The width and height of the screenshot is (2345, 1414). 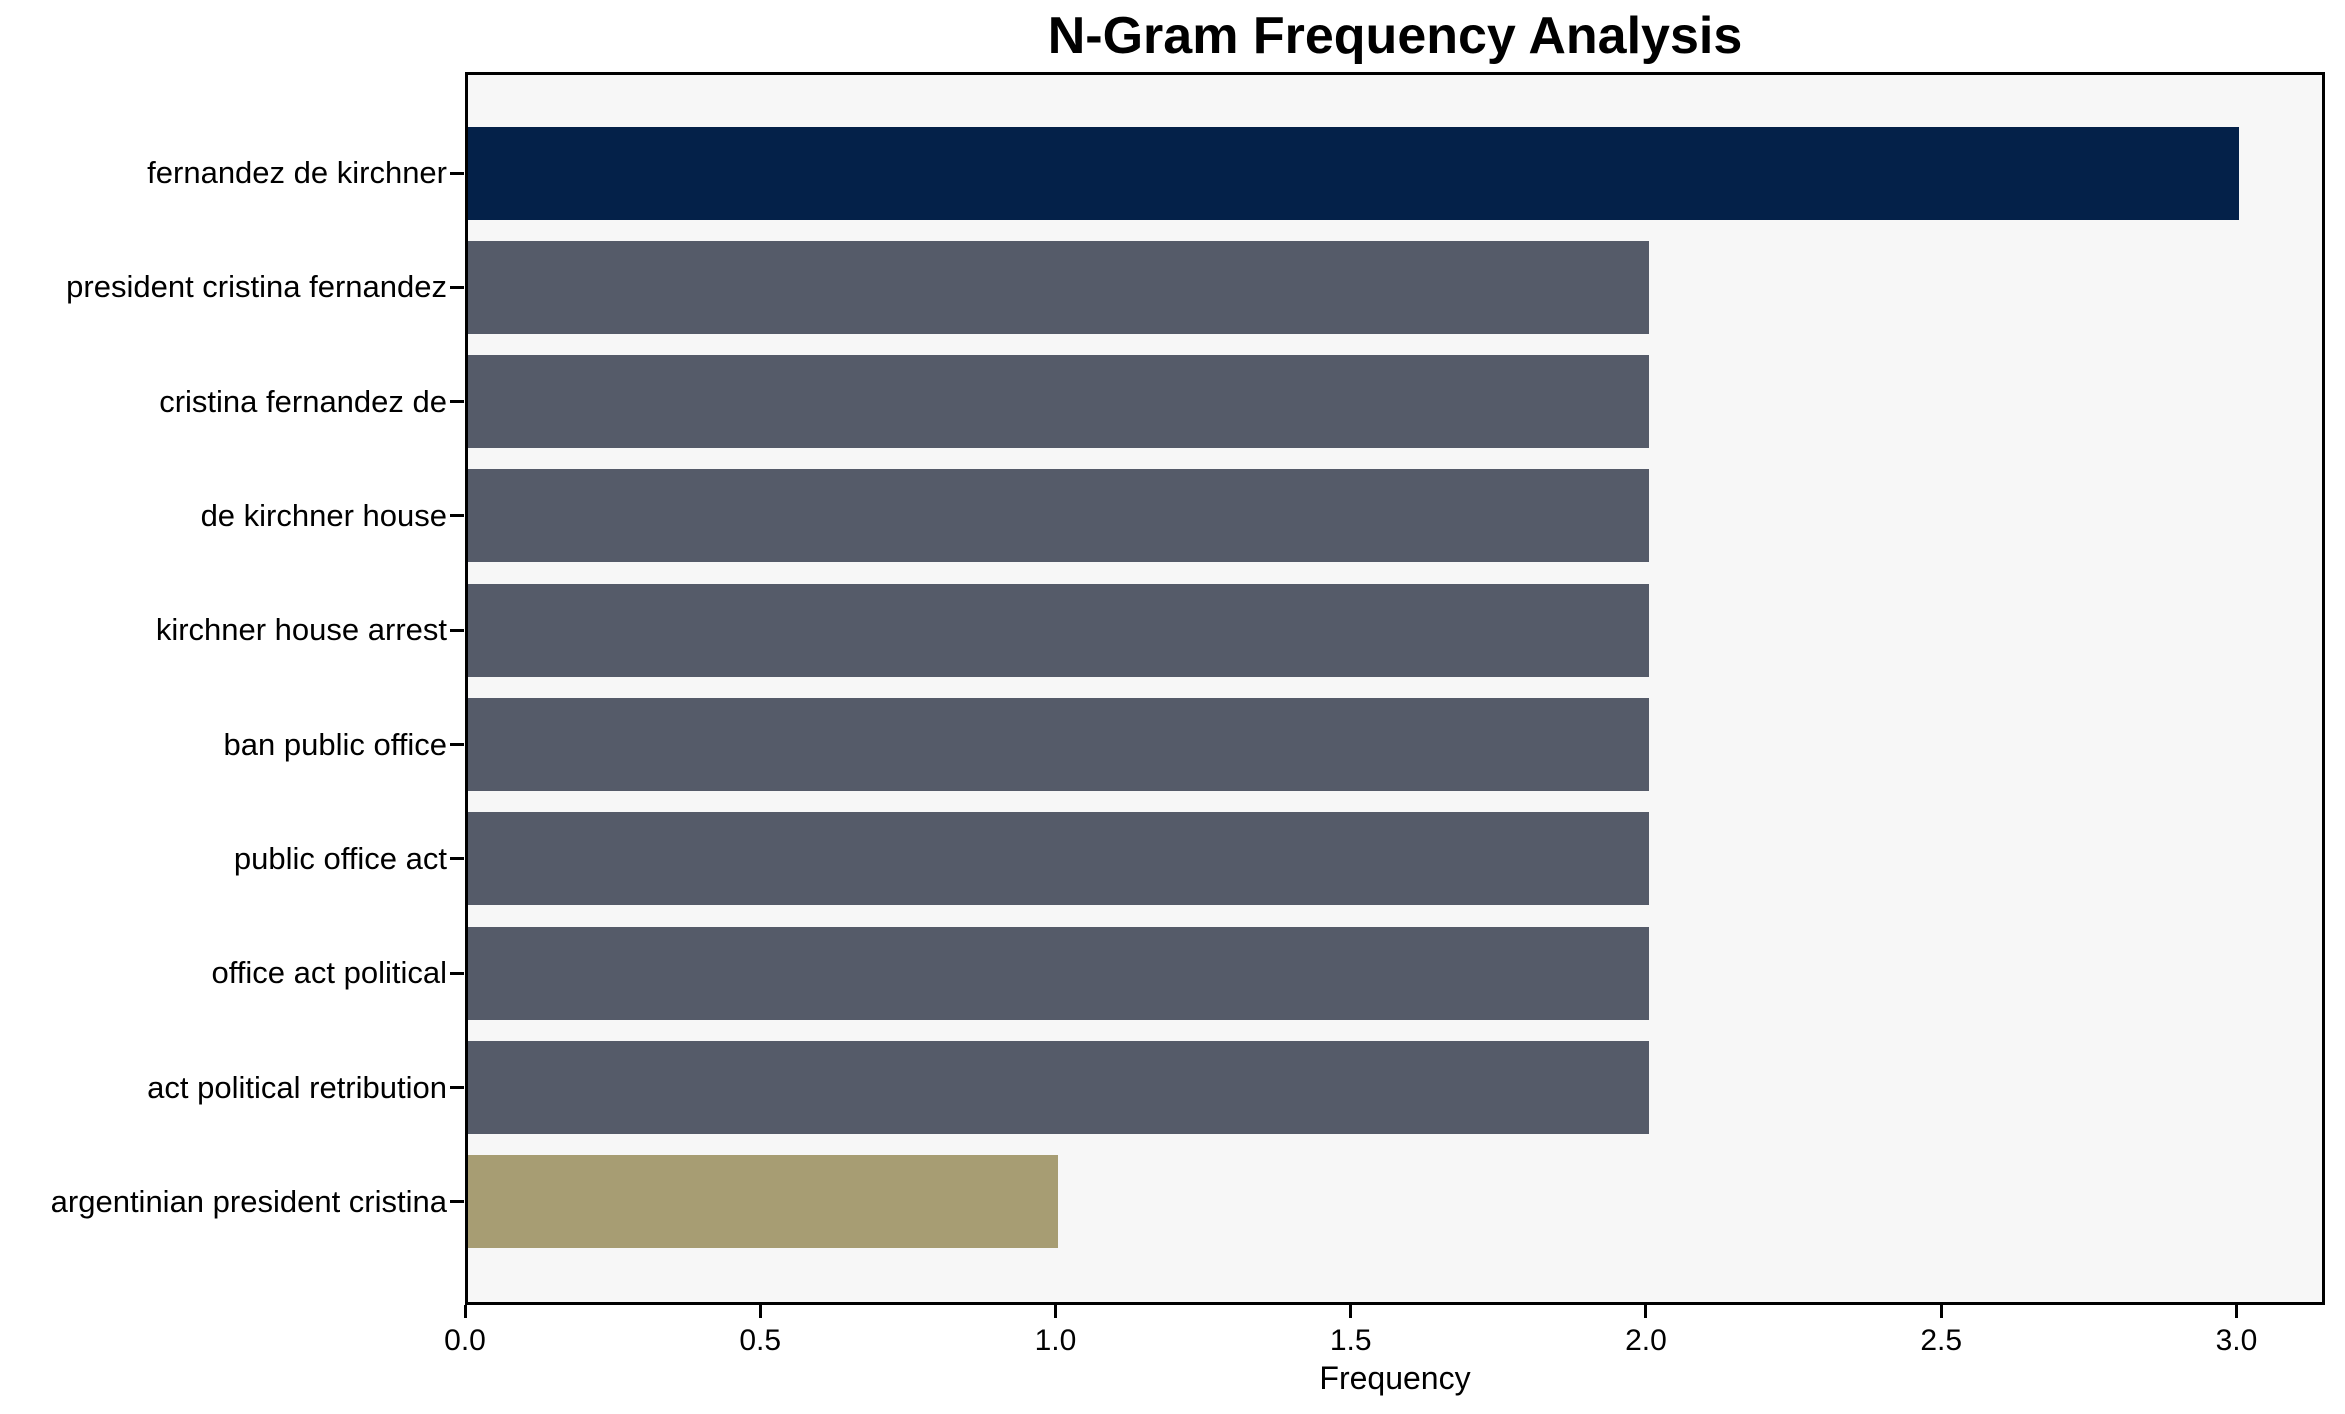 I want to click on x-tick-label: 2.5, so click(x=1941, y=1340).